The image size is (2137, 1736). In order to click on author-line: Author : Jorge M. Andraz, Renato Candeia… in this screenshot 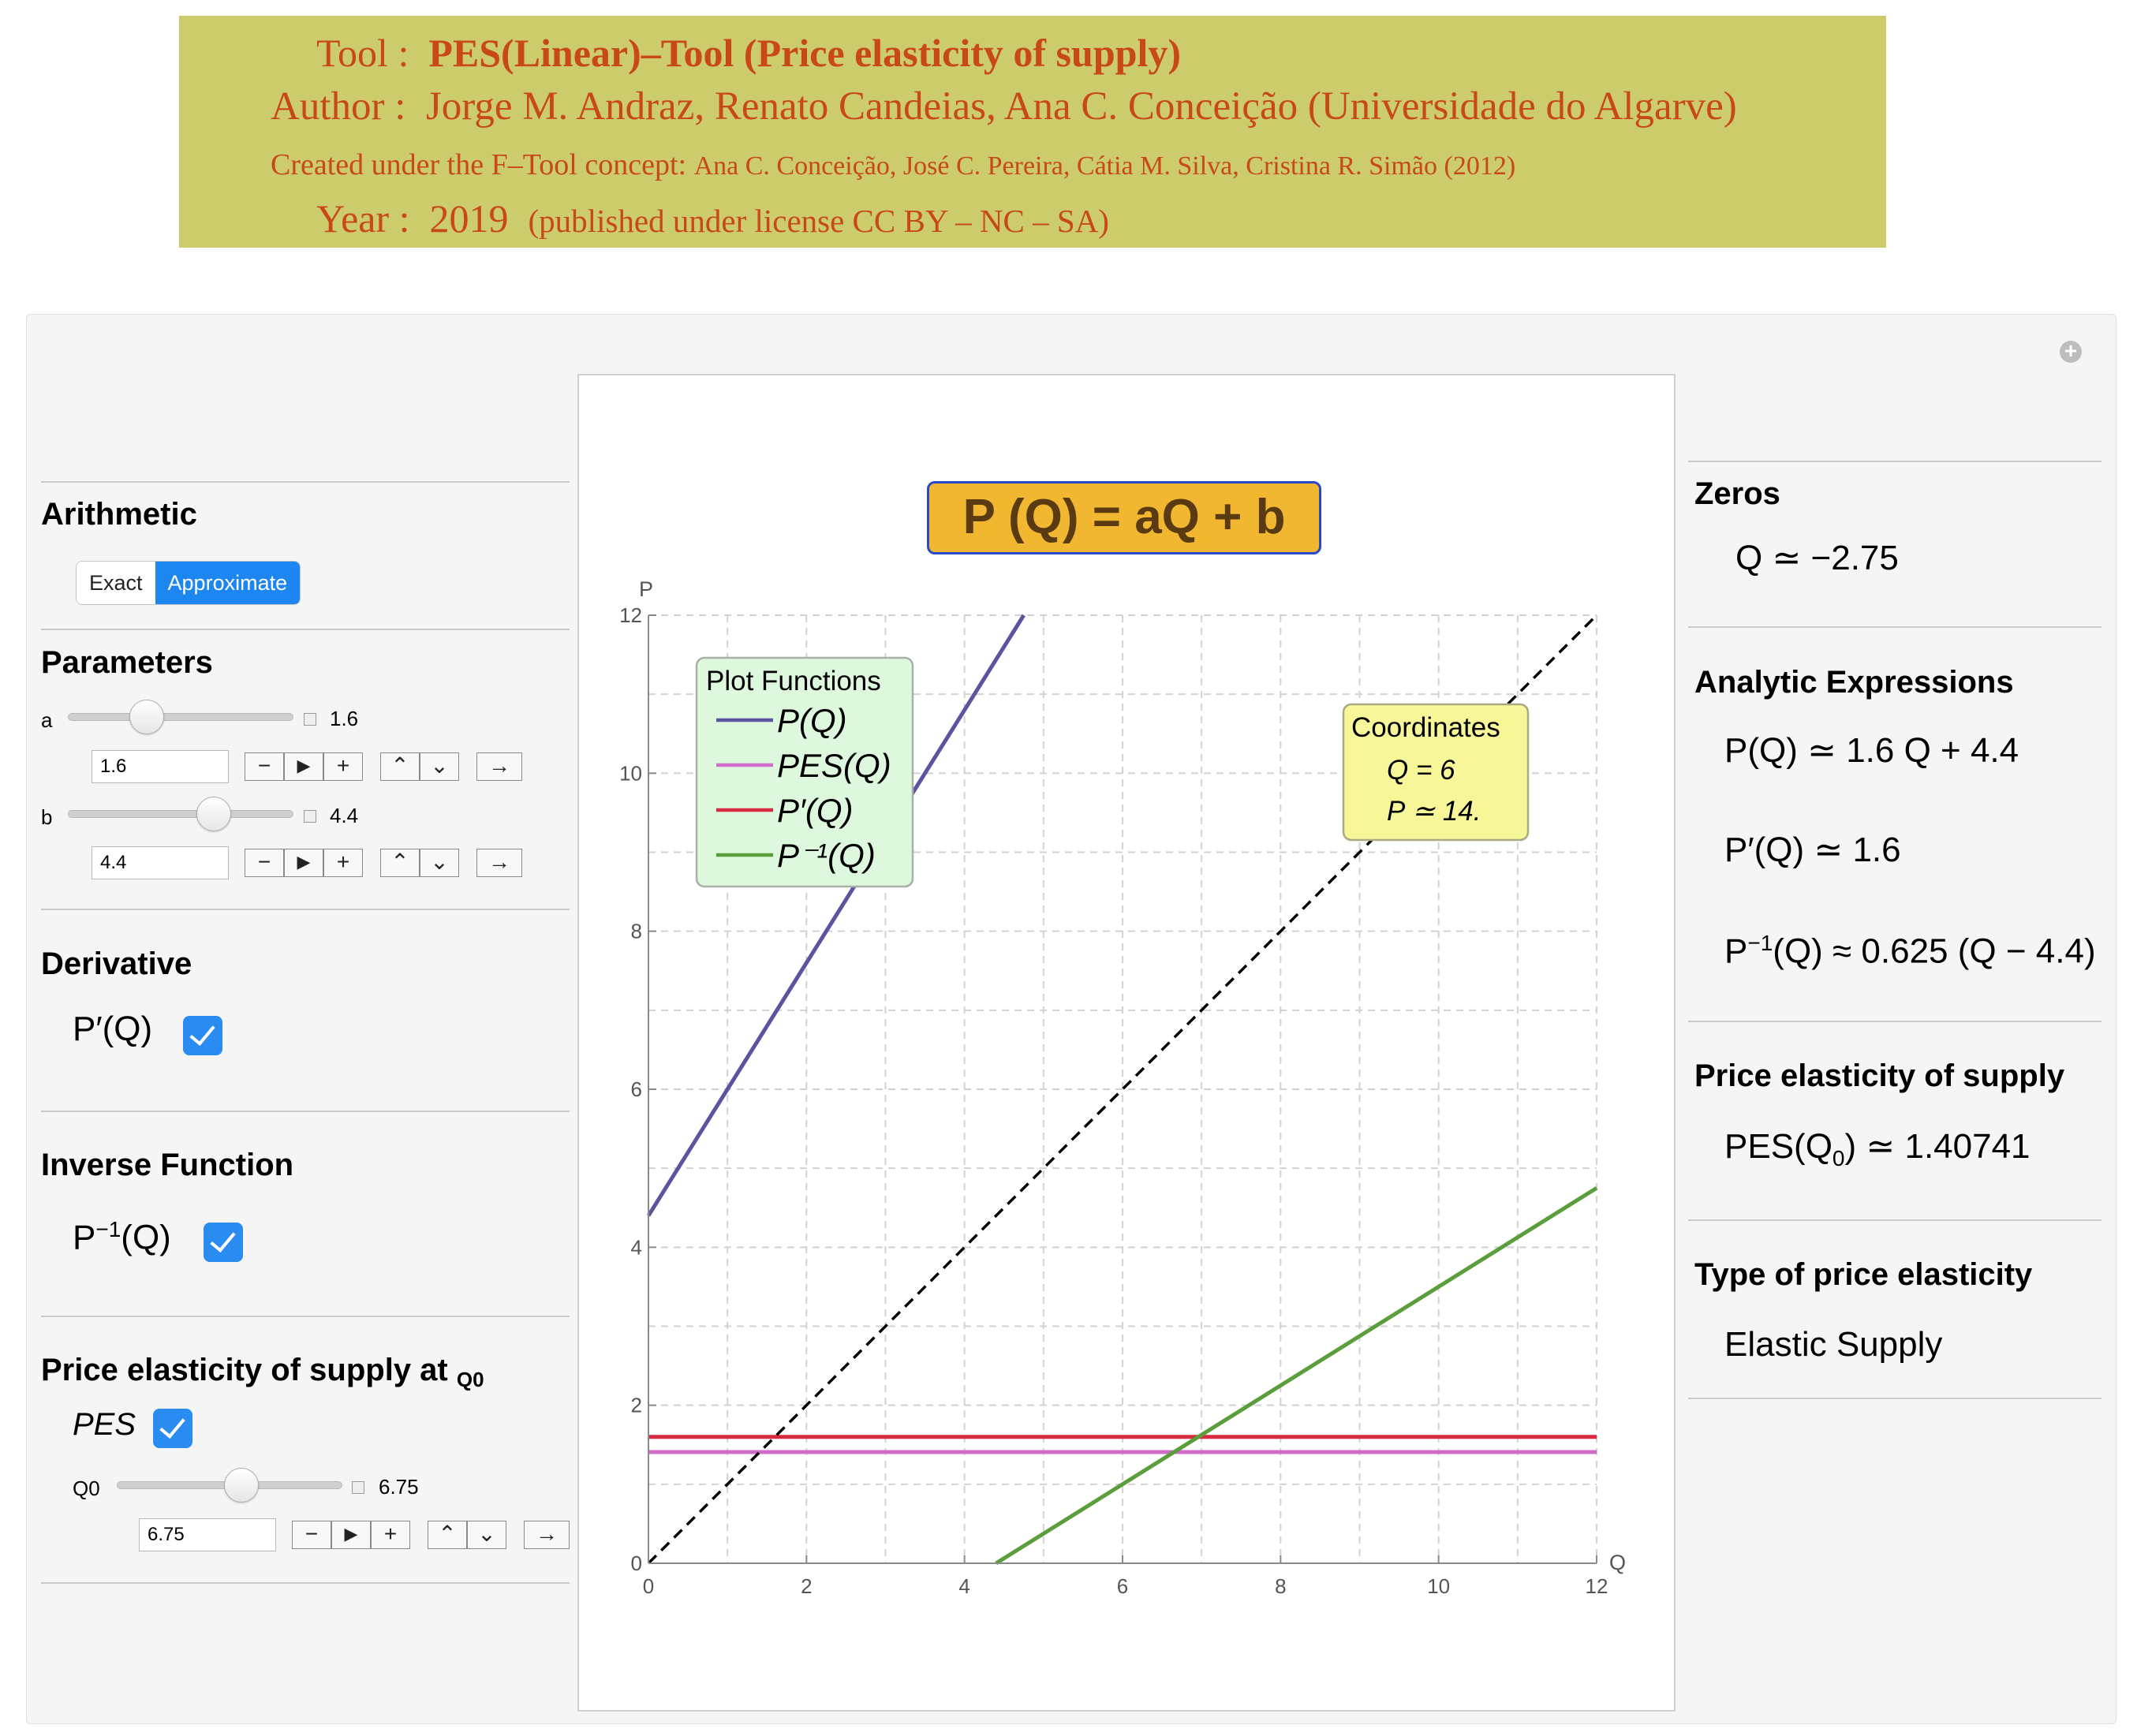, I will do `click(1004, 106)`.